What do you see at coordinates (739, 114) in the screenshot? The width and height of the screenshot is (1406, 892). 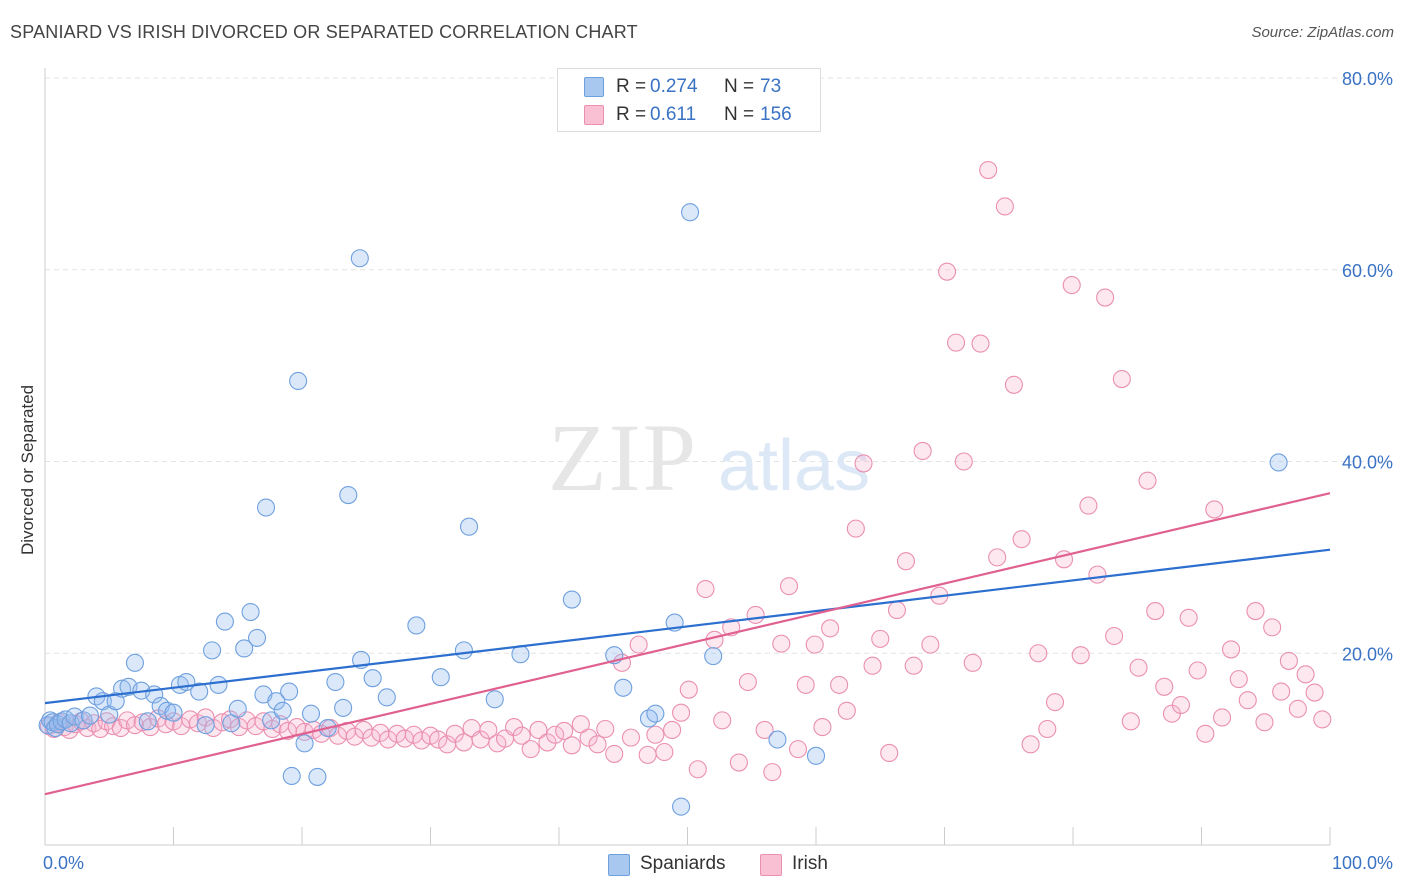 I see `n-label: N =` at bounding box center [739, 114].